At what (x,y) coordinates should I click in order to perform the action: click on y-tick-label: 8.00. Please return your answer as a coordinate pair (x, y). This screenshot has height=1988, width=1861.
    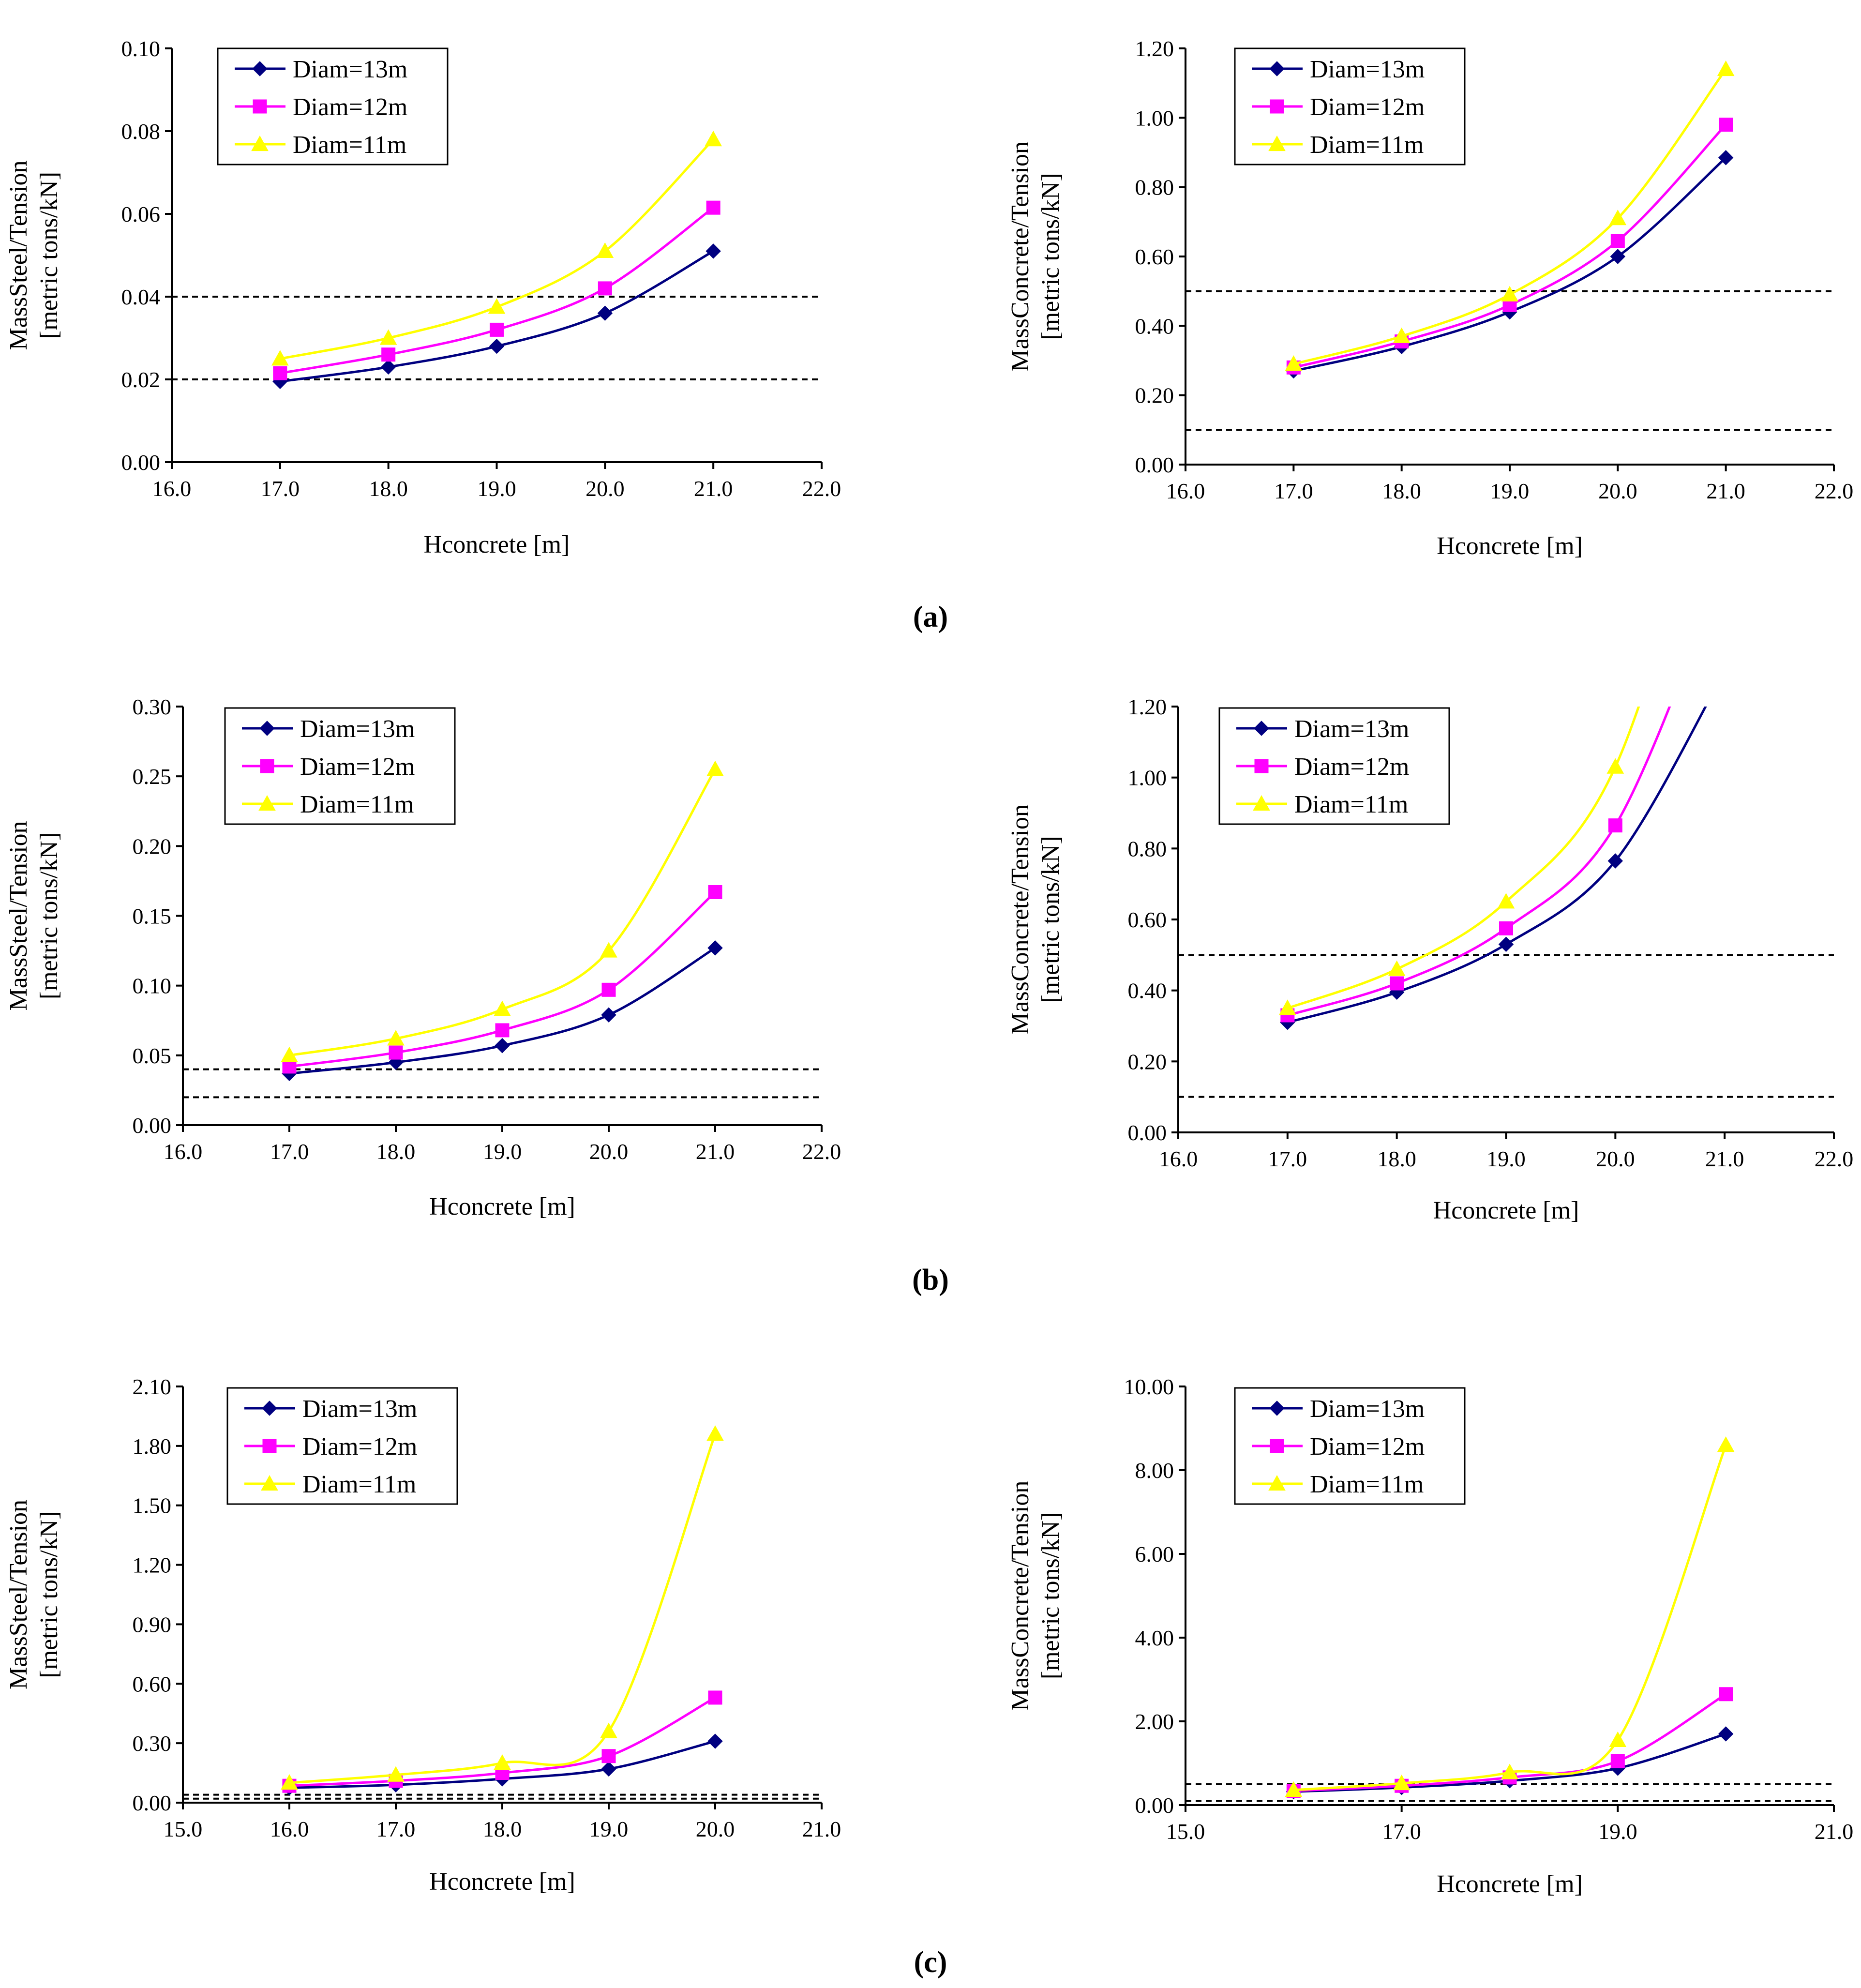
    Looking at the image, I should click on (1155, 1470).